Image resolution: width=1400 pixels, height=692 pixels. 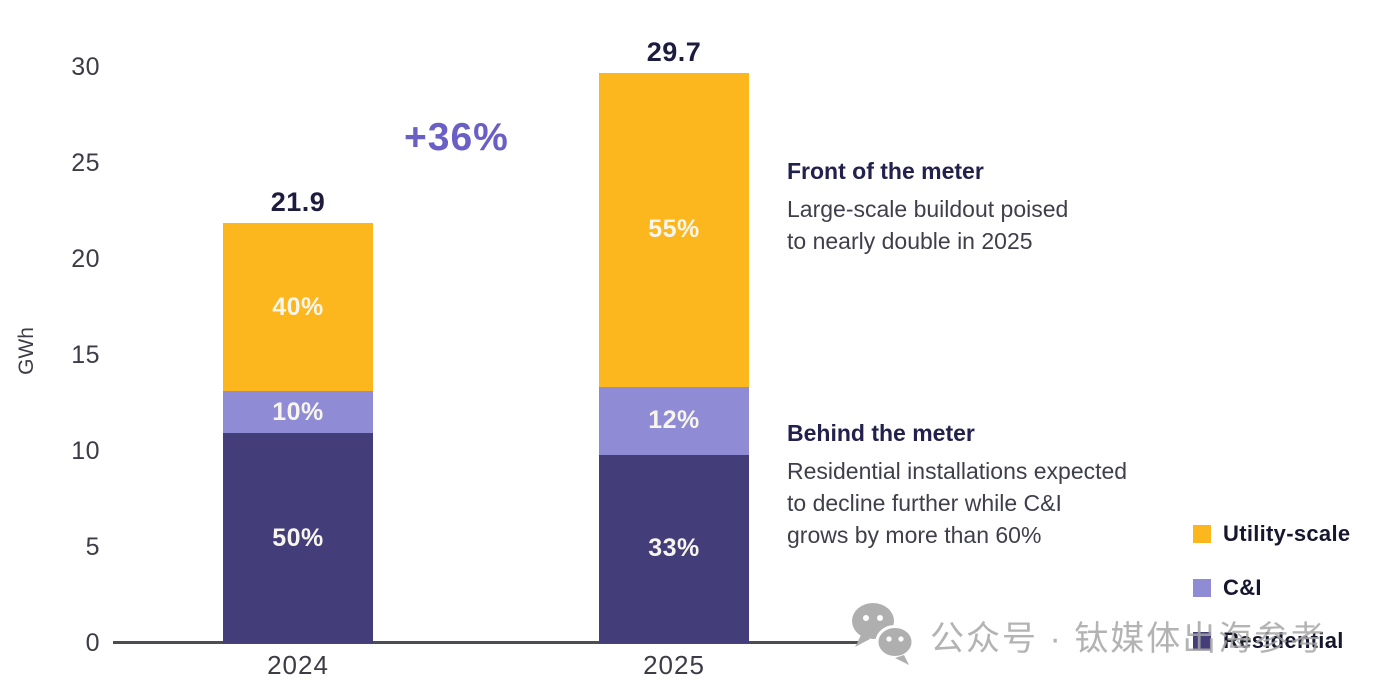 What do you see at coordinates (85, 259) in the screenshot?
I see `y-tick-label: 20` at bounding box center [85, 259].